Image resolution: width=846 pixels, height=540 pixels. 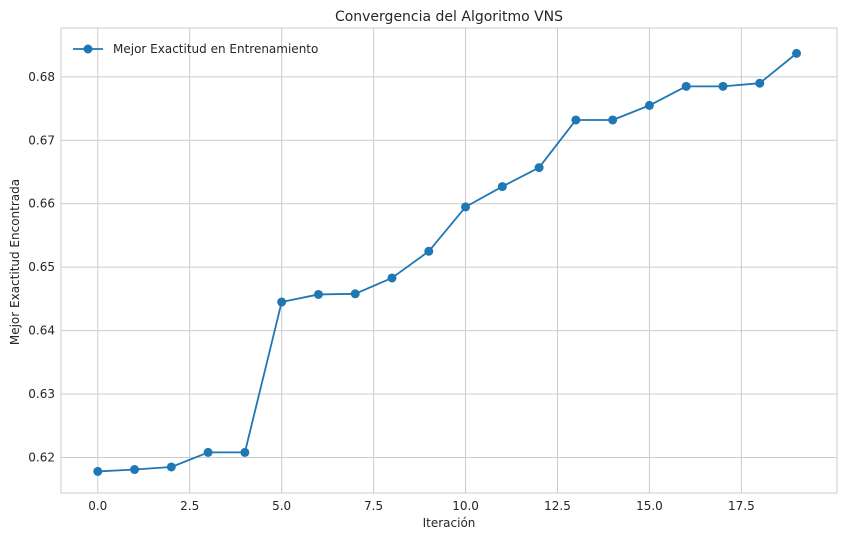 I want to click on y-tick-label: 0.63, so click(x=41, y=394).